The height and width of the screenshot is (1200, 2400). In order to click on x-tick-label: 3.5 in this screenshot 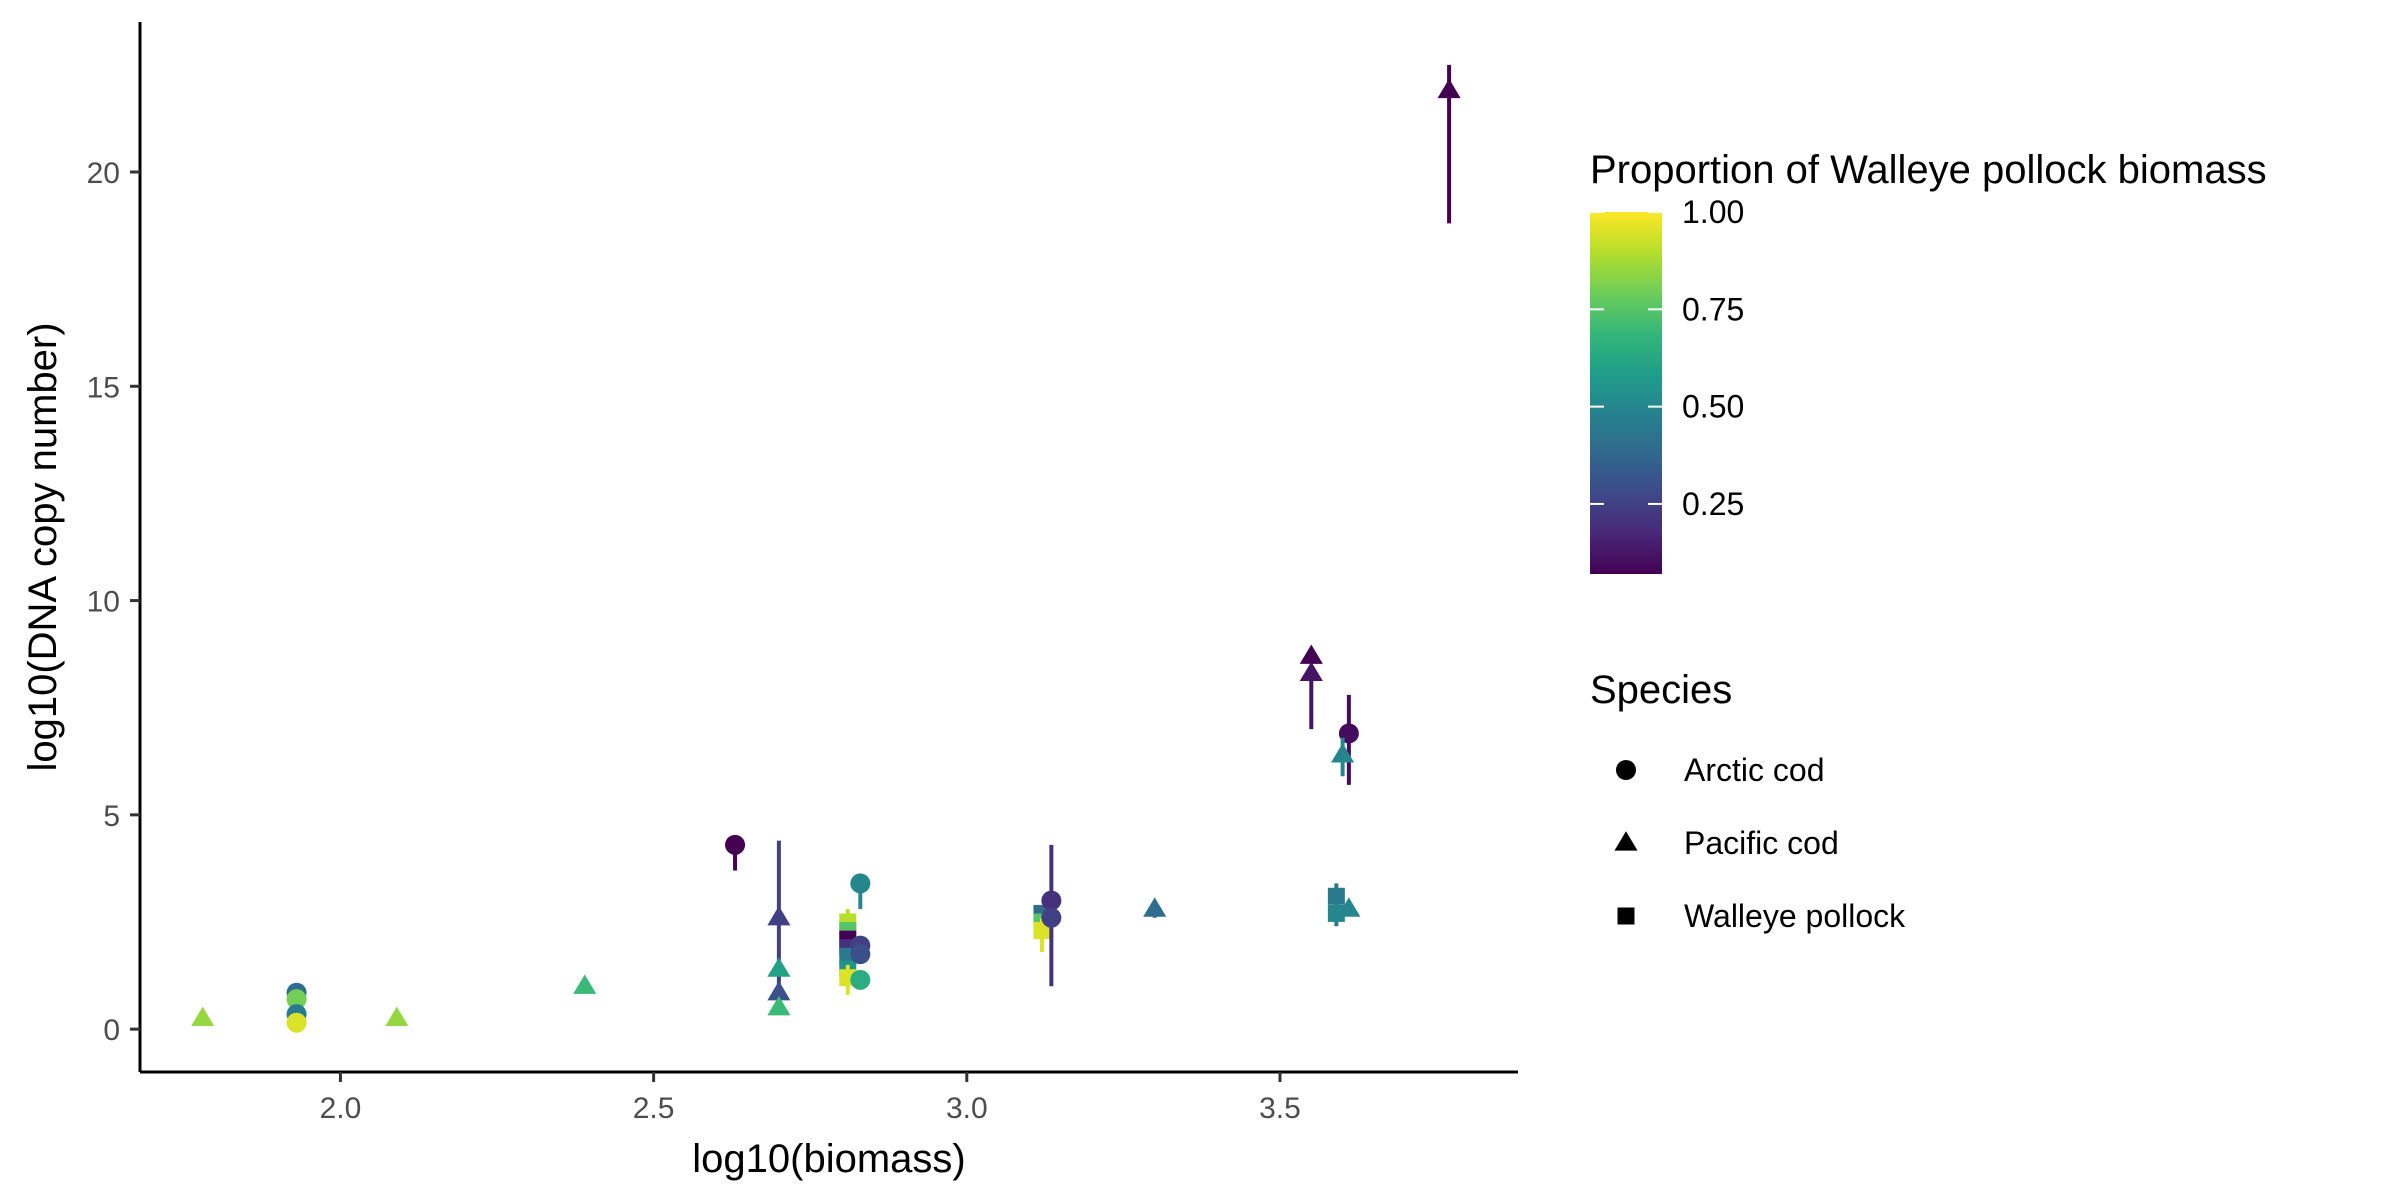, I will do `click(1280, 1108)`.